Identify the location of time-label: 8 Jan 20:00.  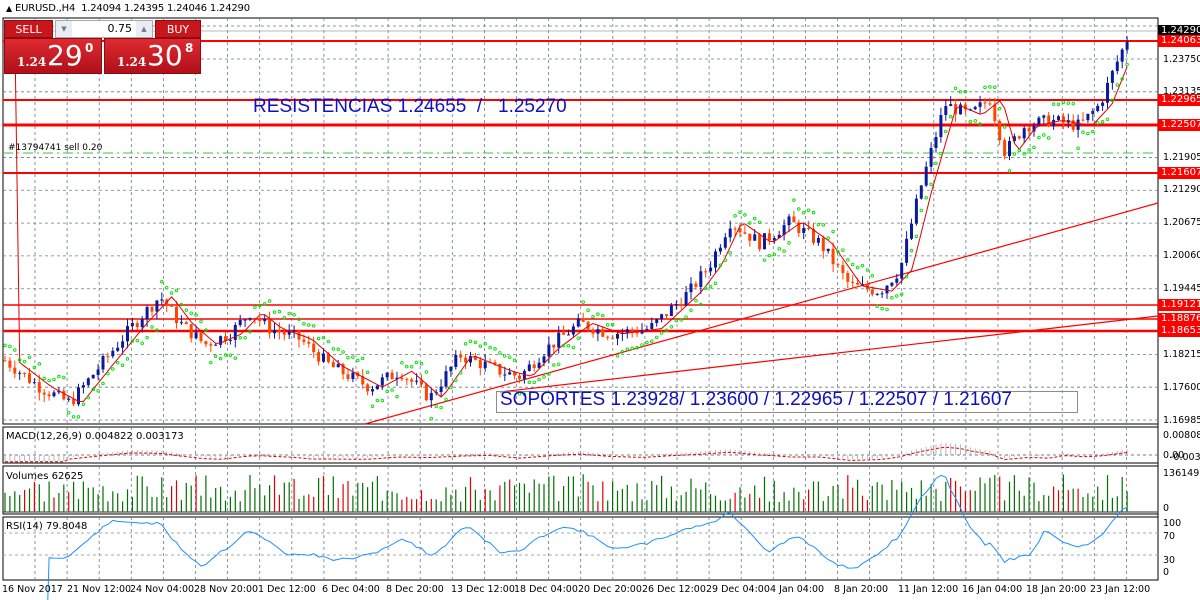
(861, 589).